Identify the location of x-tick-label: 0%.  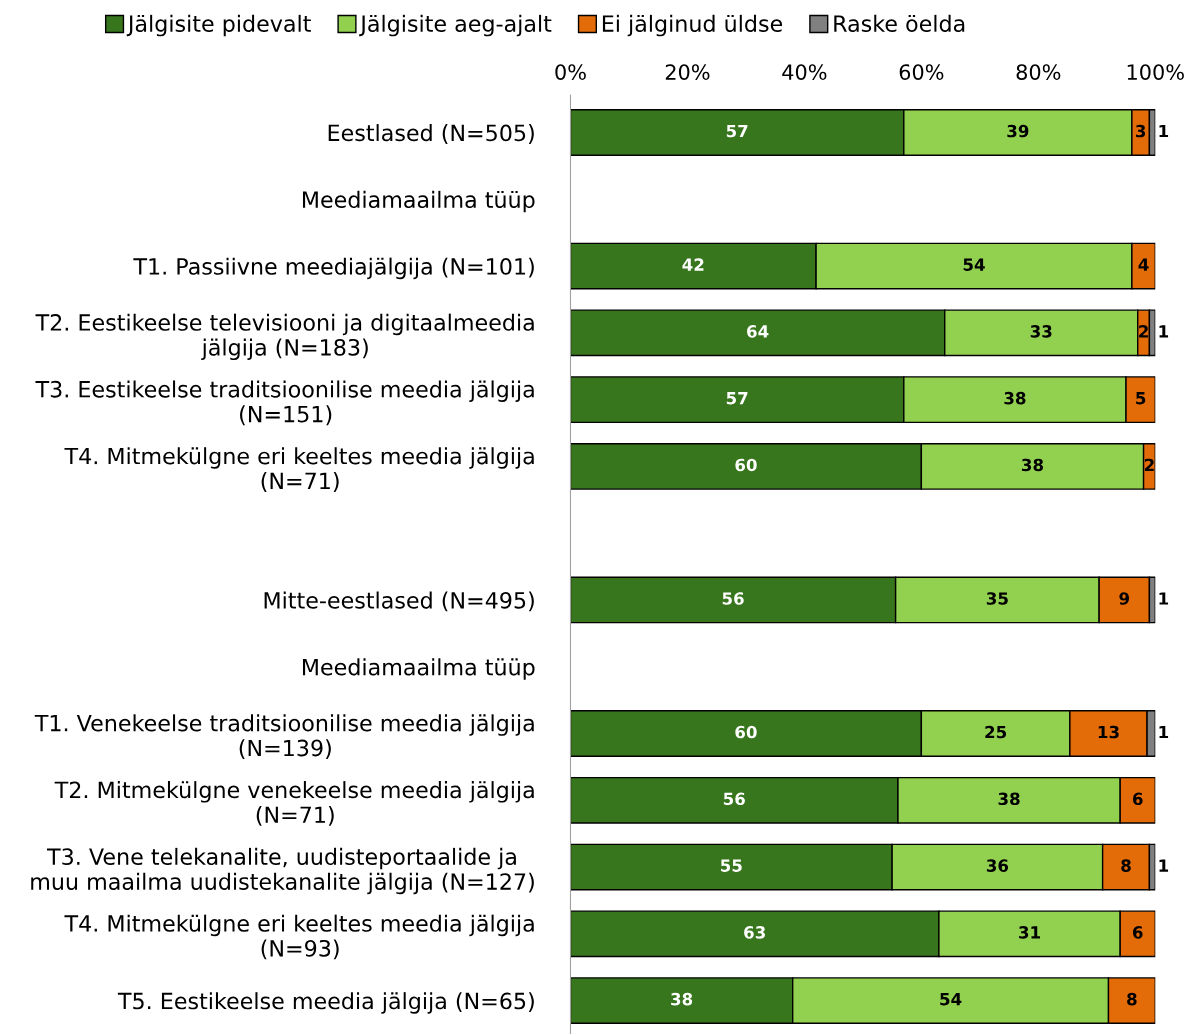
(570, 72).